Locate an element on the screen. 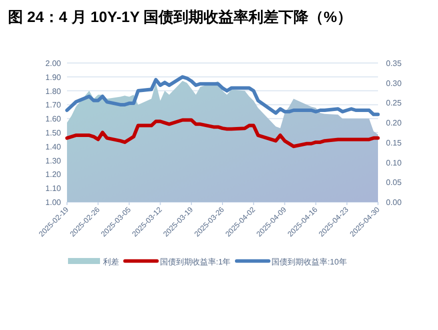  y-tick-label: 2.00 is located at coordinates (53, 63).